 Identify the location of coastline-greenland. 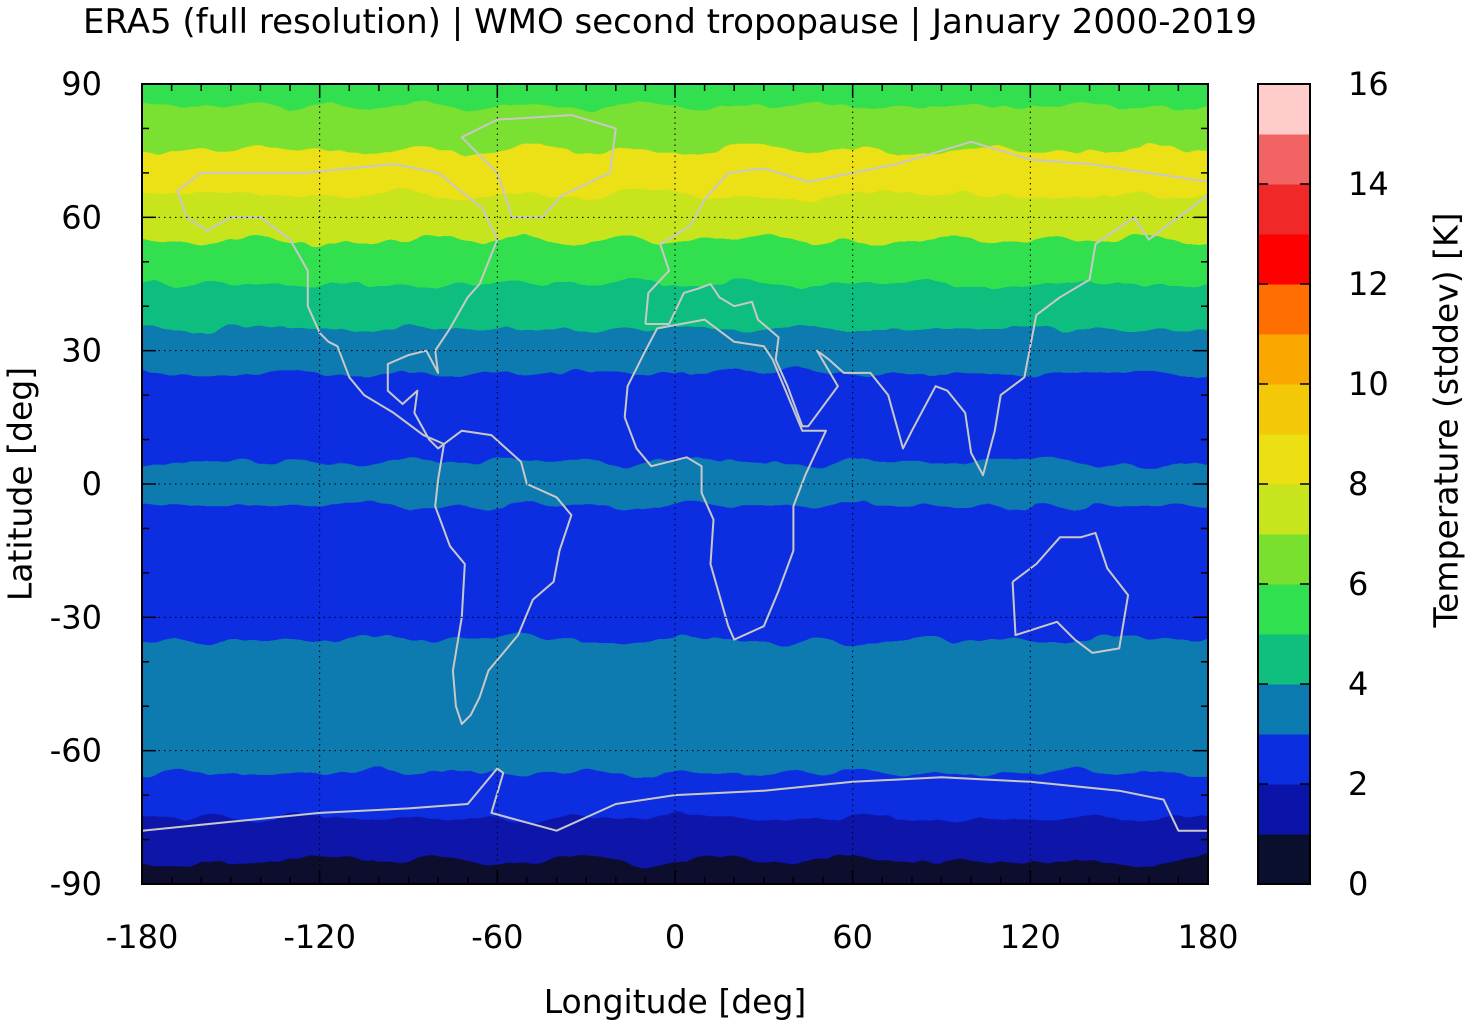
(538, 166).